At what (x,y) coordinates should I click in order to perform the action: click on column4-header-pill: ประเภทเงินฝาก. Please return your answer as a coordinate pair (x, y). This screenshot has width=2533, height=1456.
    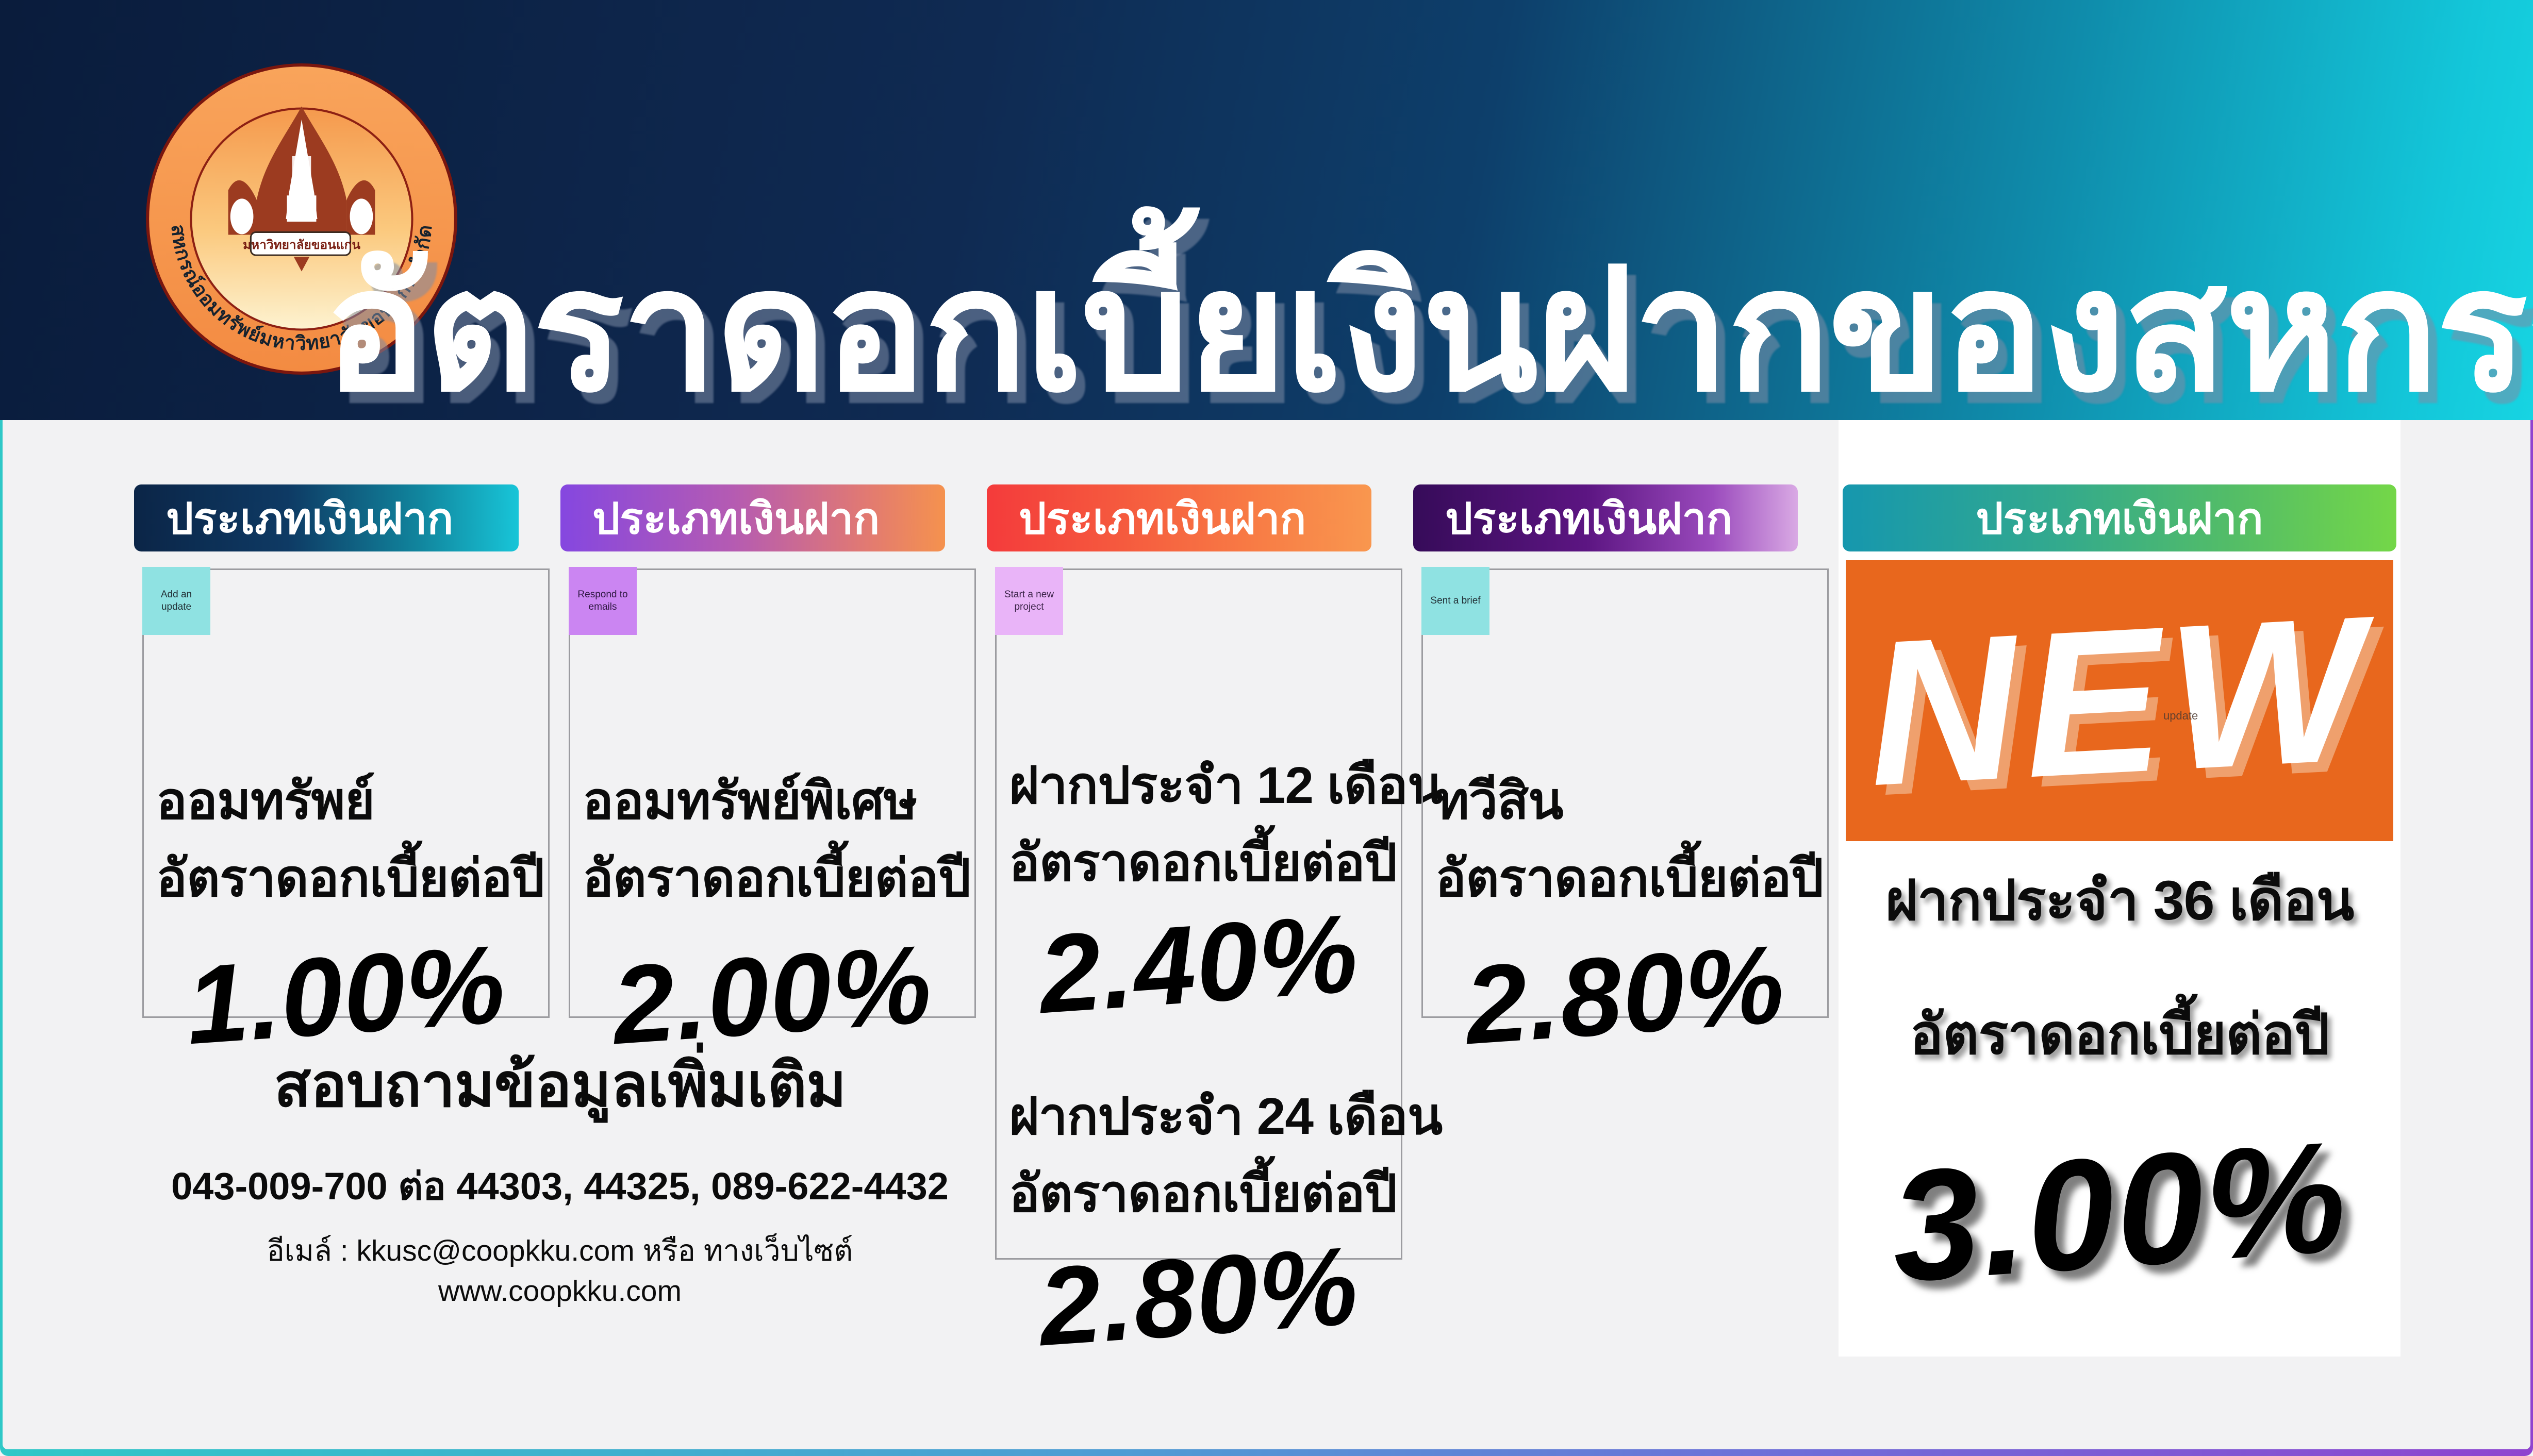
    Looking at the image, I should click on (1605, 517).